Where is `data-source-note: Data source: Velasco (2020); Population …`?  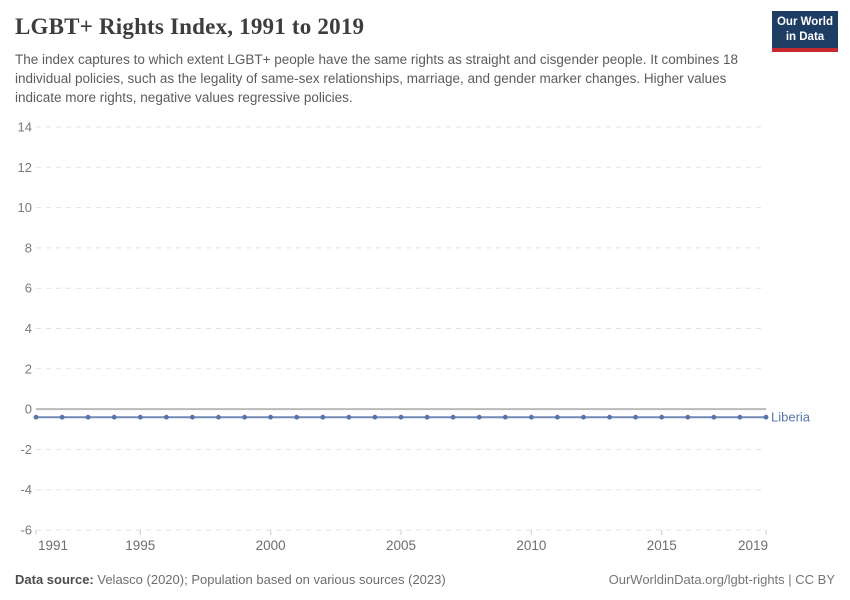 data-source-note: Data source: Velasco (2020); Population … is located at coordinates (230, 579).